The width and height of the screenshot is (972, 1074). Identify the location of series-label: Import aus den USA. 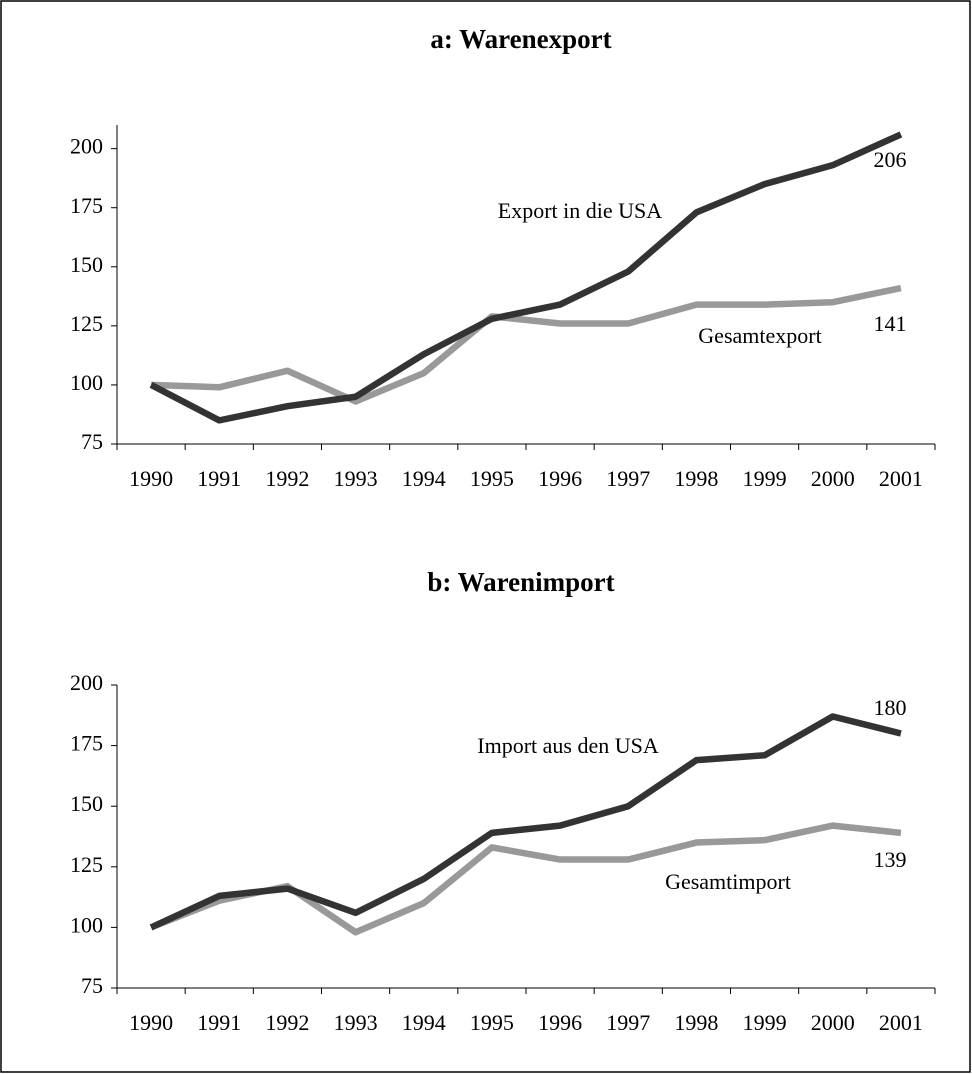
(568, 745).